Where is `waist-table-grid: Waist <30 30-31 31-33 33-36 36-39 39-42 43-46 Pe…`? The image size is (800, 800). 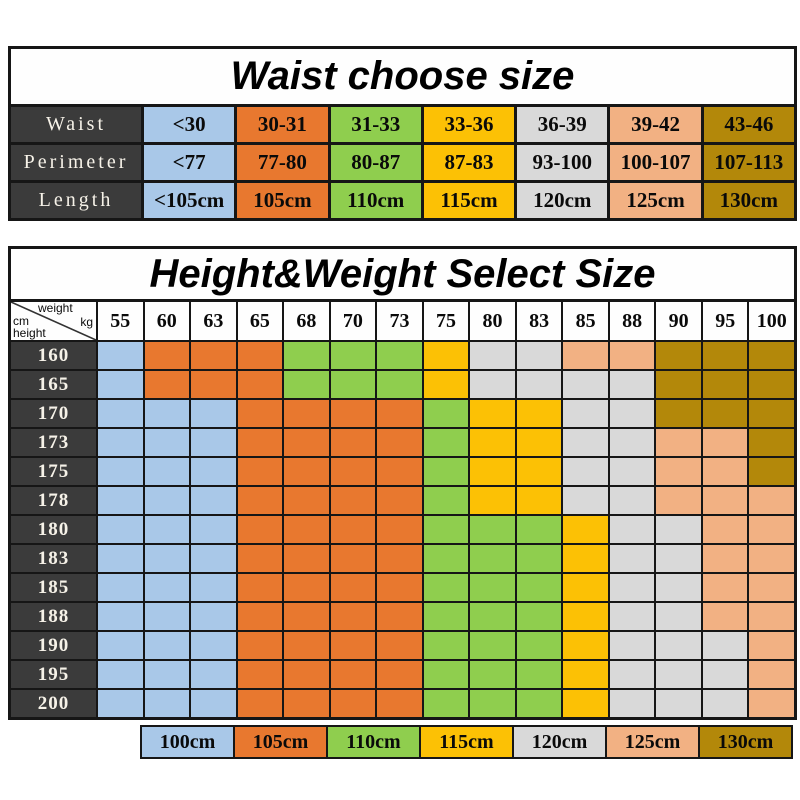 waist-table-grid: Waist <30 30-31 31-33 33-36 36-39 39-42 43-46 Pe… is located at coordinates (402, 162).